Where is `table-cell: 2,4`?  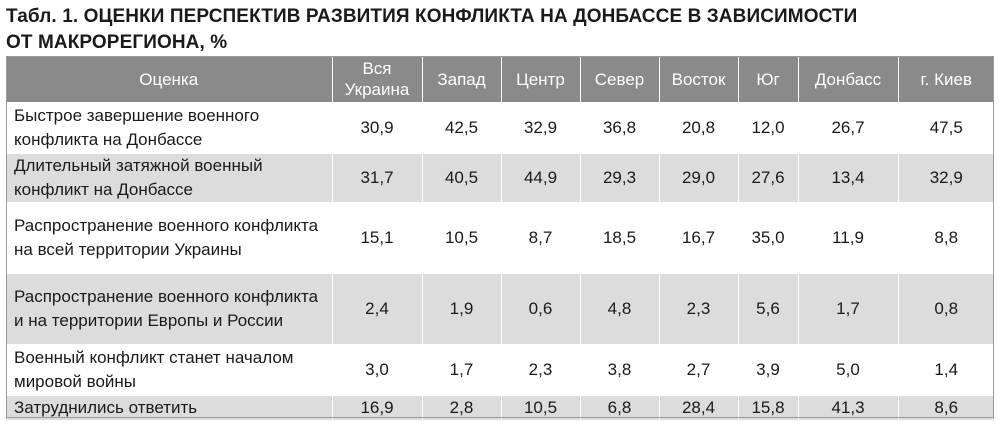
table-cell: 2,4 is located at coordinates (376, 309).